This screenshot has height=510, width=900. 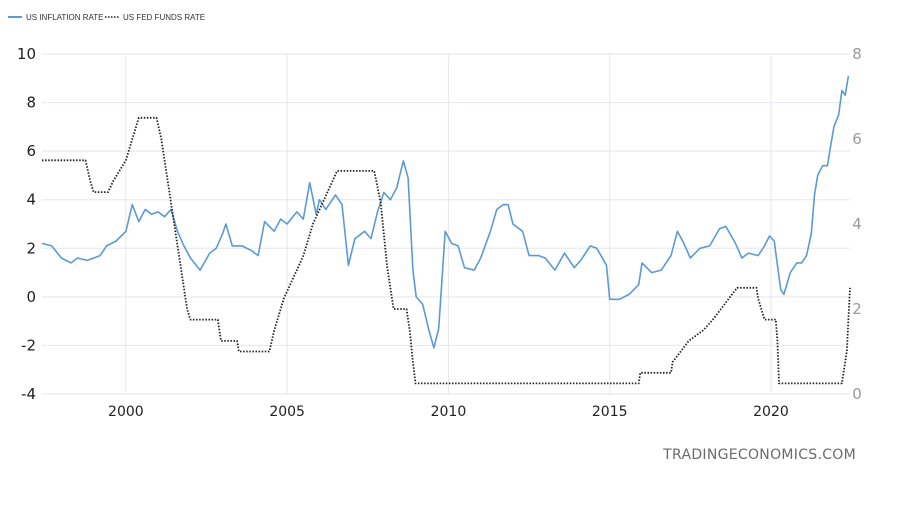 I want to click on x-axis: 2000 2005 2010 2015 2020, so click(x=448, y=412).